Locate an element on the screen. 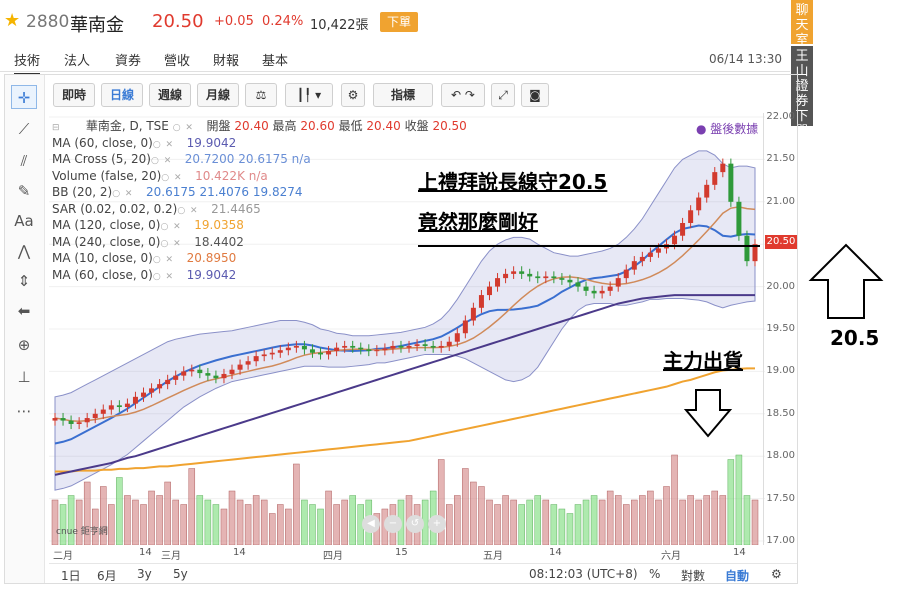 The width and height of the screenshot is (900, 600). log-toggle: 對數 is located at coordinates (693, 576).